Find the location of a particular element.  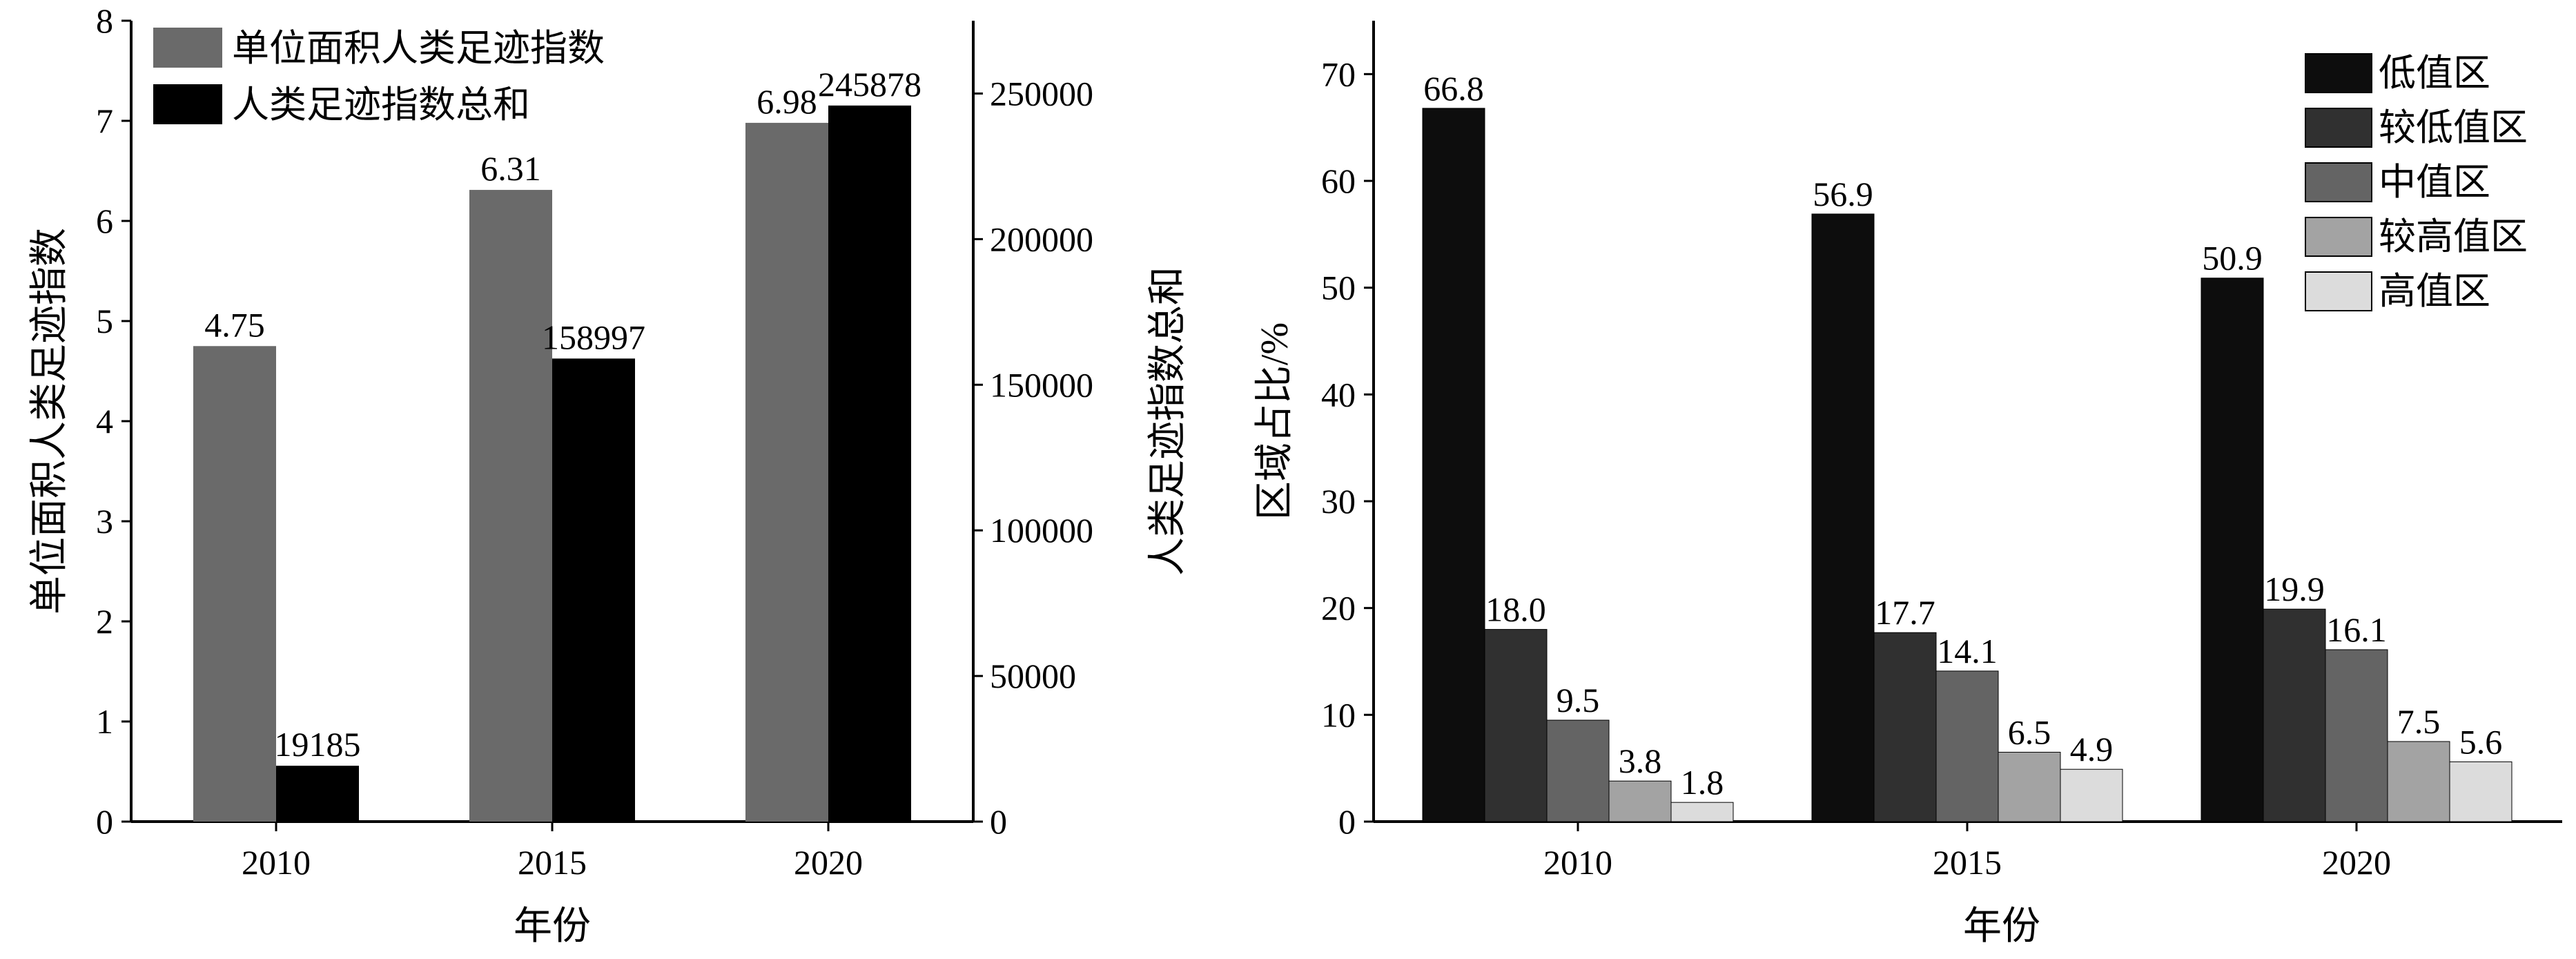

legend-label: 高值区 is located at coordinates (2434, 291).